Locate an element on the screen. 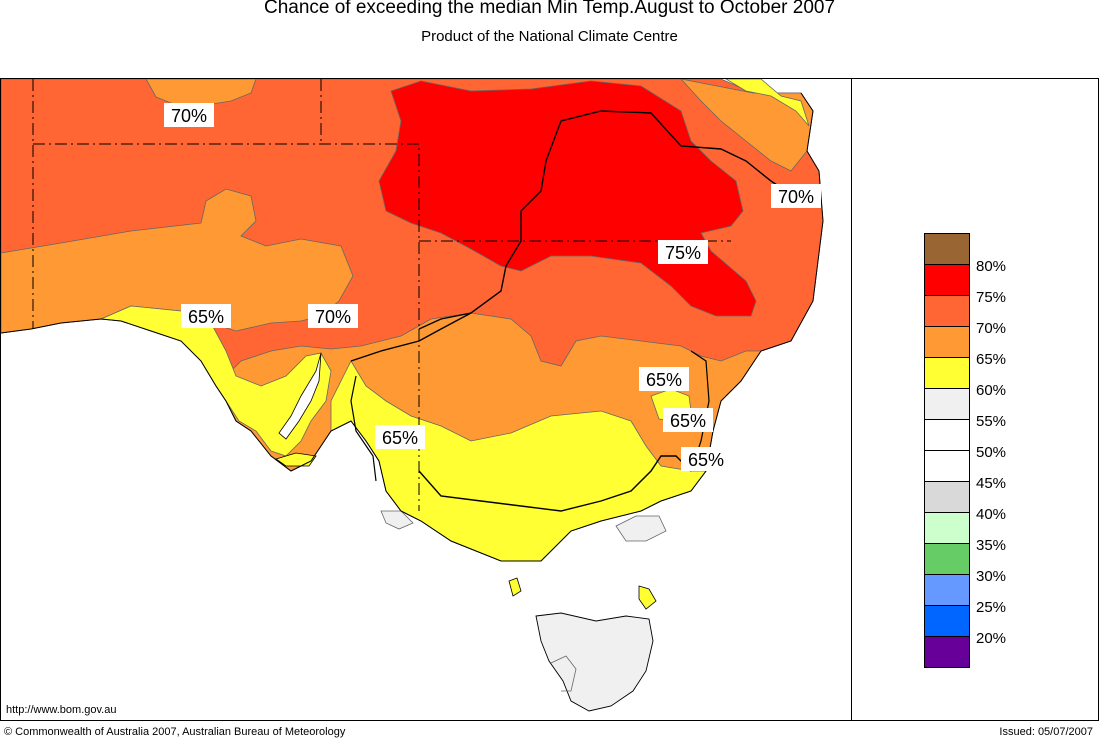  label-70-nw: 70% is located at coordinates (189, 115).